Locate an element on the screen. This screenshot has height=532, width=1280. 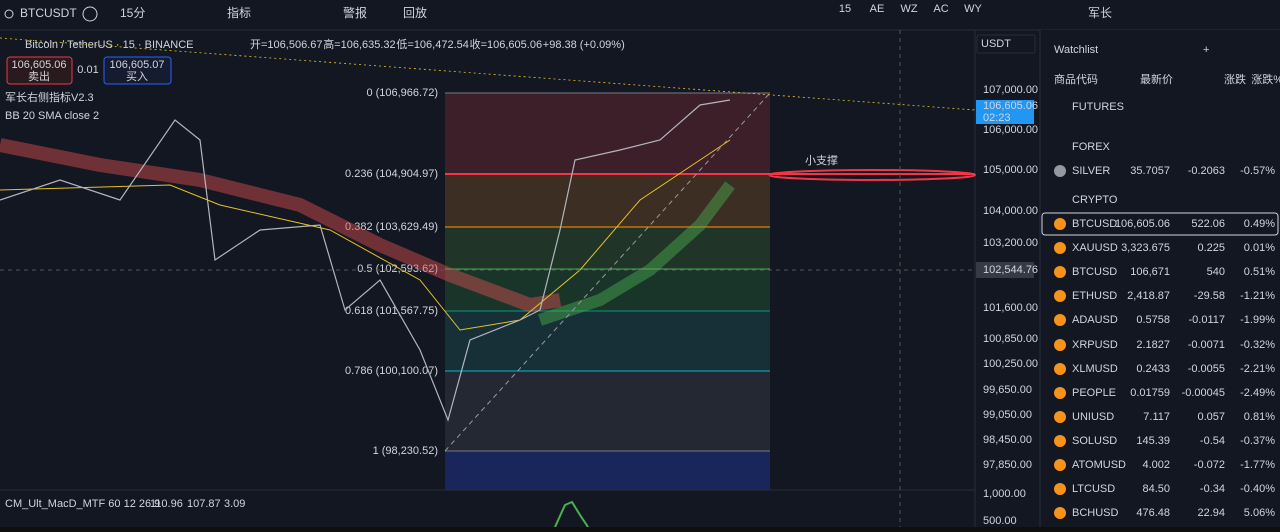
pattern-tool: WY is located at coordinates (973, 9).